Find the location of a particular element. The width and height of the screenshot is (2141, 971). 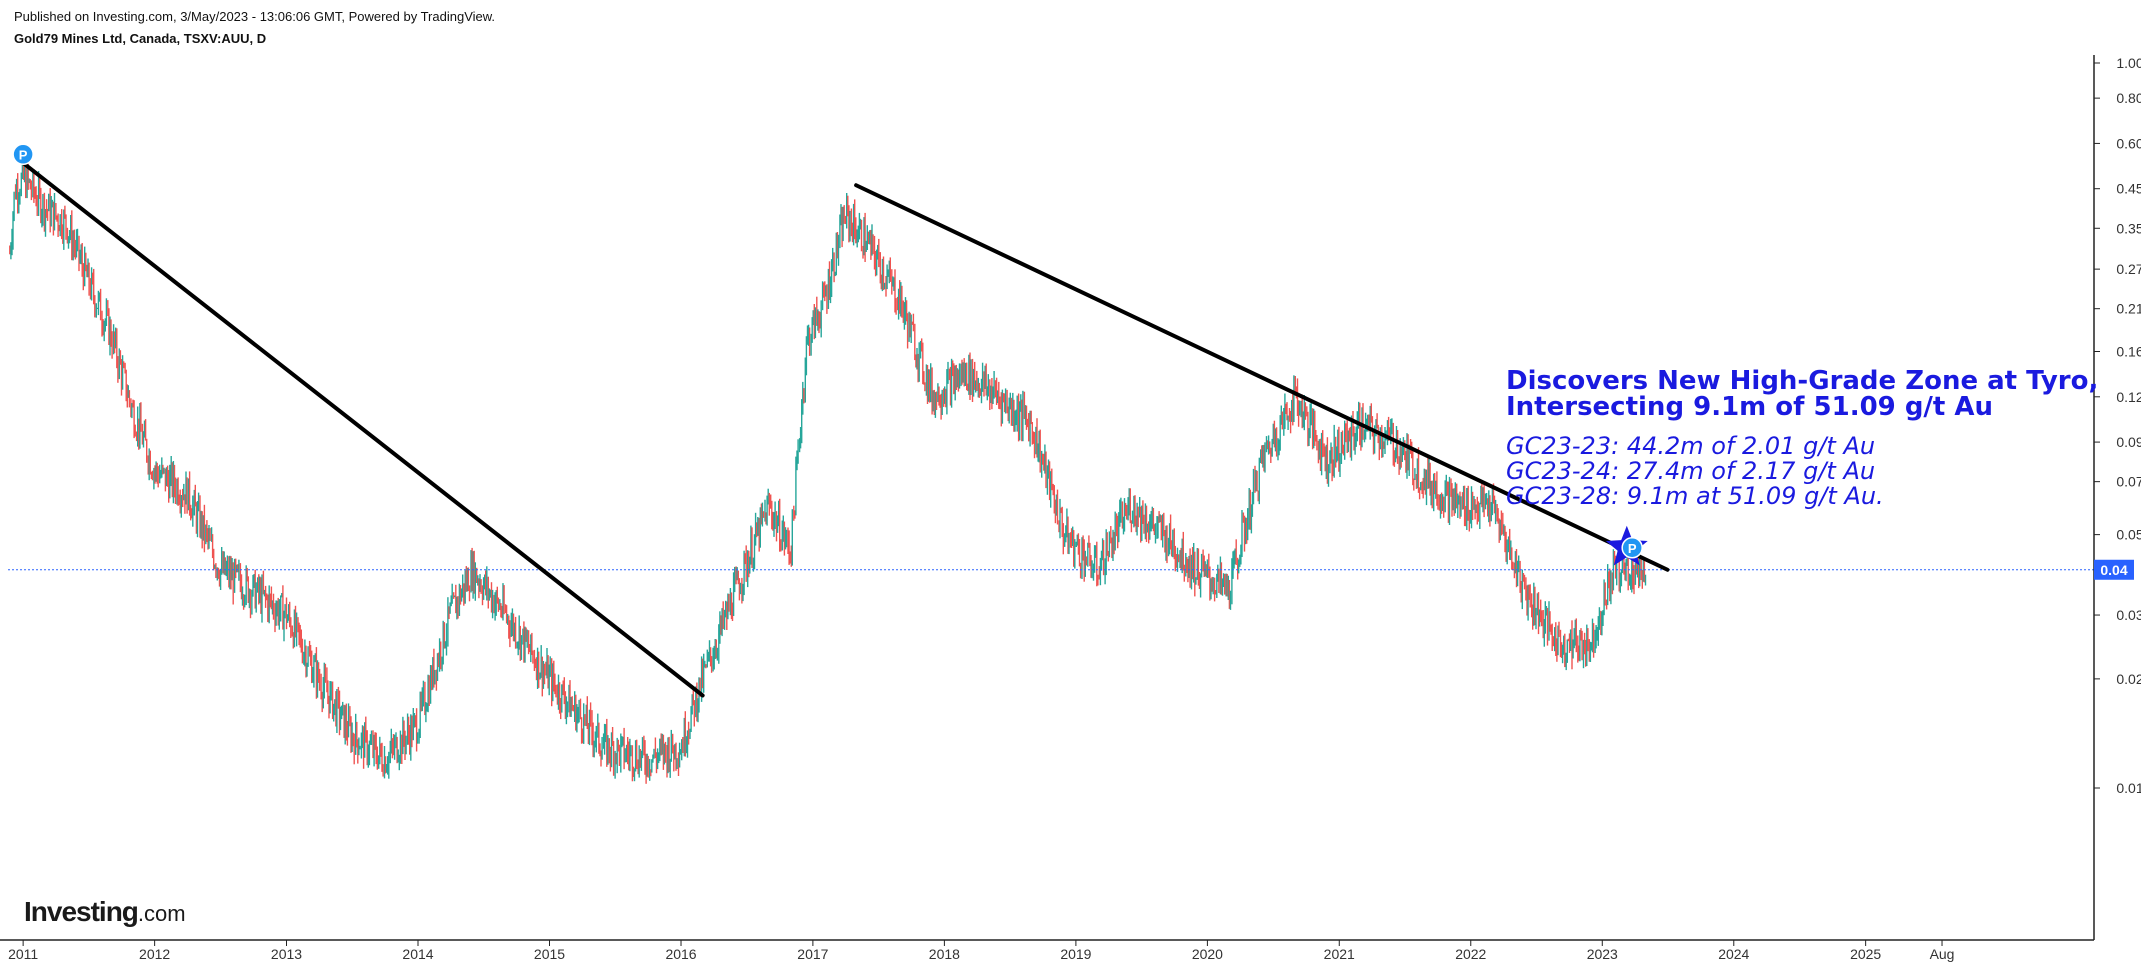

investing-logo: Investing.com is located at coordinates (105, 912).